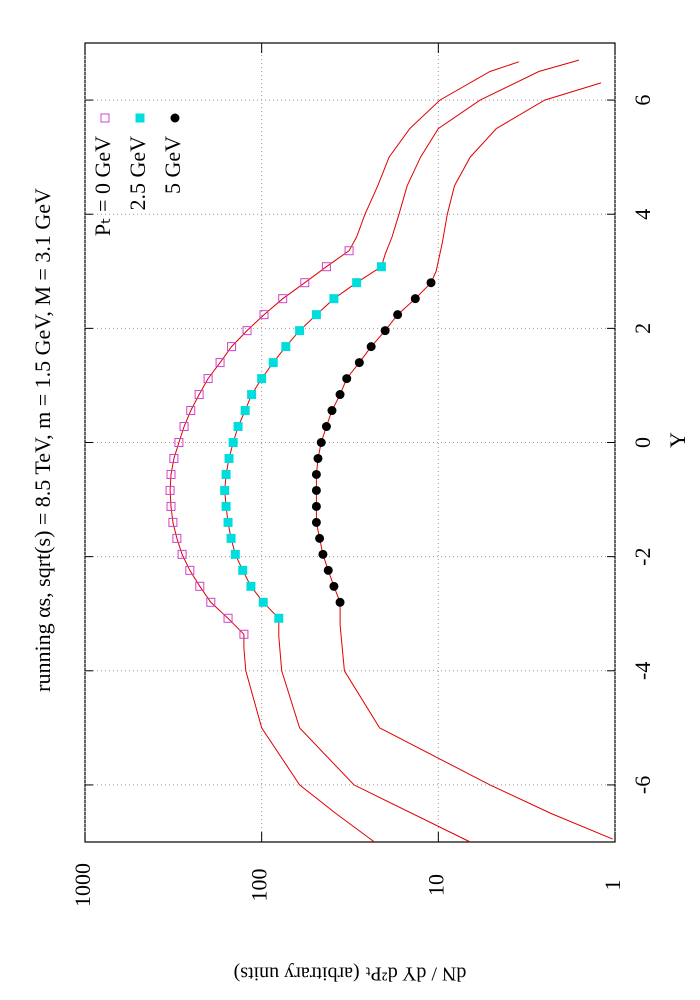 The height and width of the screenshot is (1000, 700). What do you see at coordinates (642, 785) in the screenshot?
I see `x-tick-label: -6` at bounding box center [642, 785].